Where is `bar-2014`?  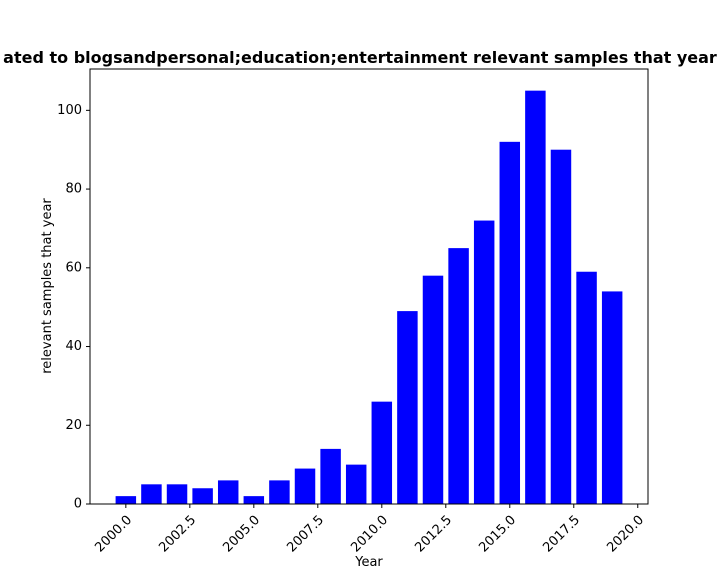
bar-2014 is located at coordinates (484, 362).